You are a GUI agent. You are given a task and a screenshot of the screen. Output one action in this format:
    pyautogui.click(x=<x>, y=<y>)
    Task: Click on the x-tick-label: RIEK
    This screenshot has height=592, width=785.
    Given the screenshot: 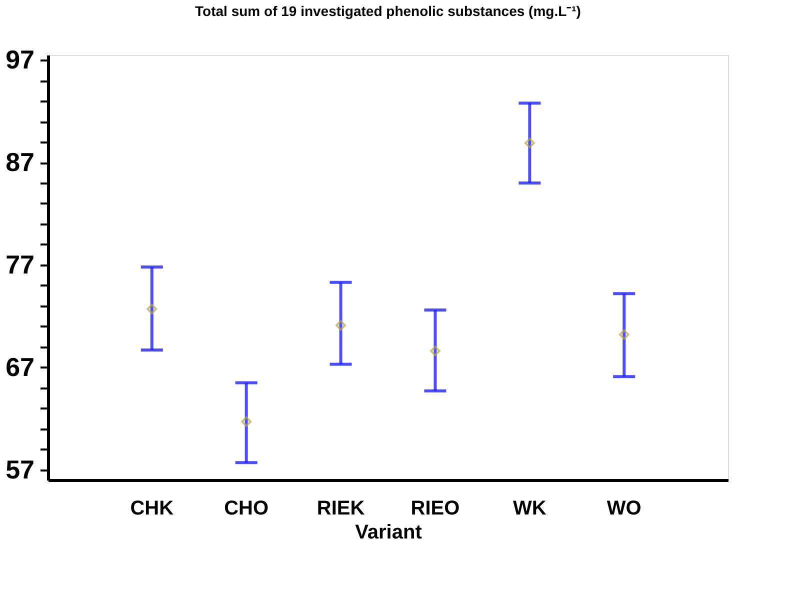 What is the action you would take?
    pyautogui.click(x=341, y=509)
    